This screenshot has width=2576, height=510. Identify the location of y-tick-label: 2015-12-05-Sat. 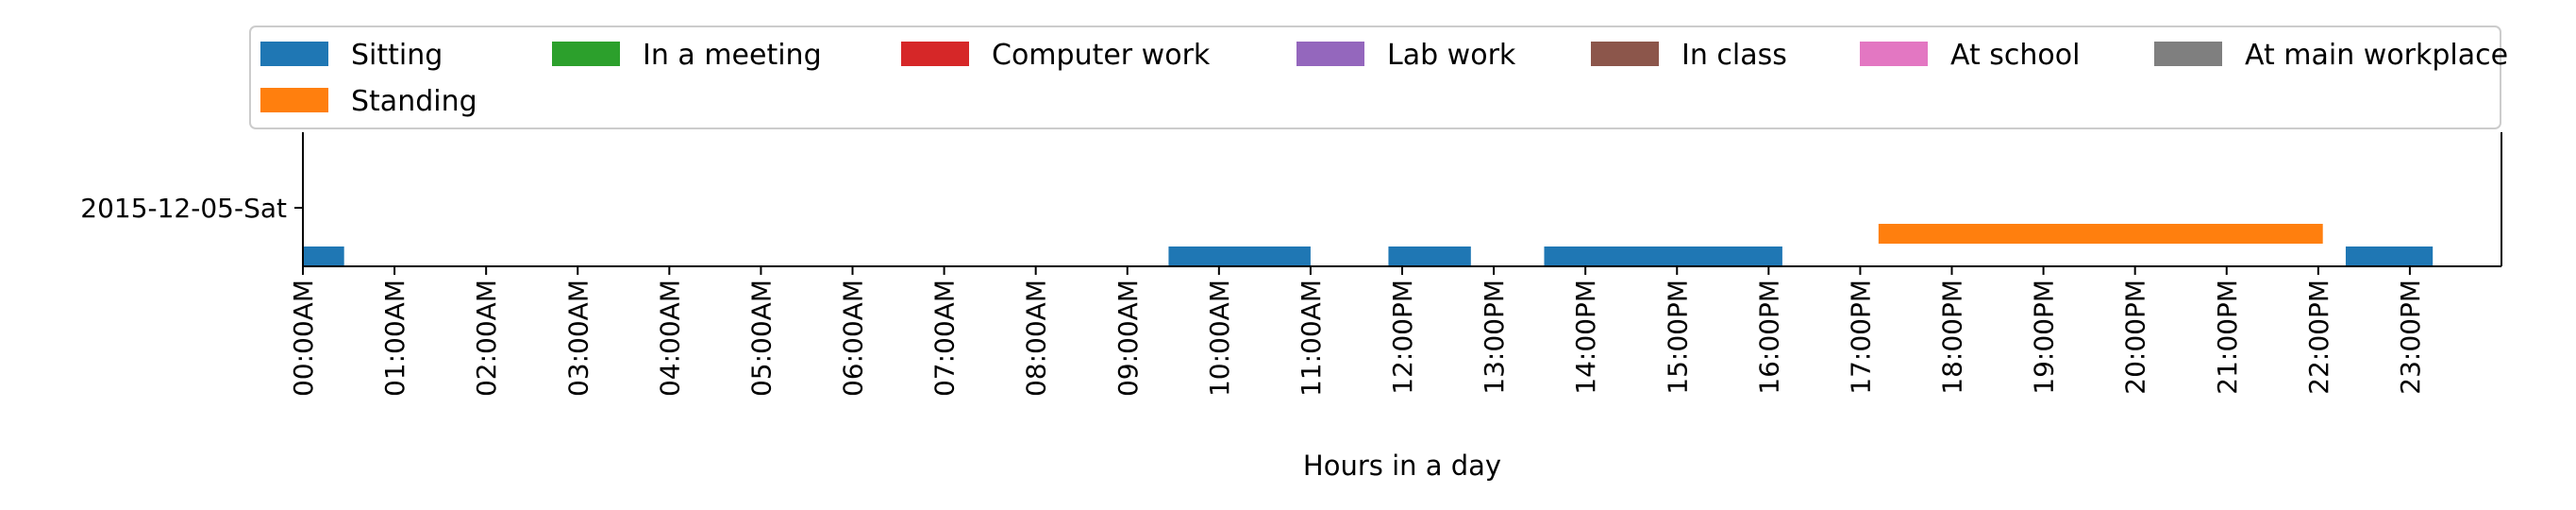
(183, 208).